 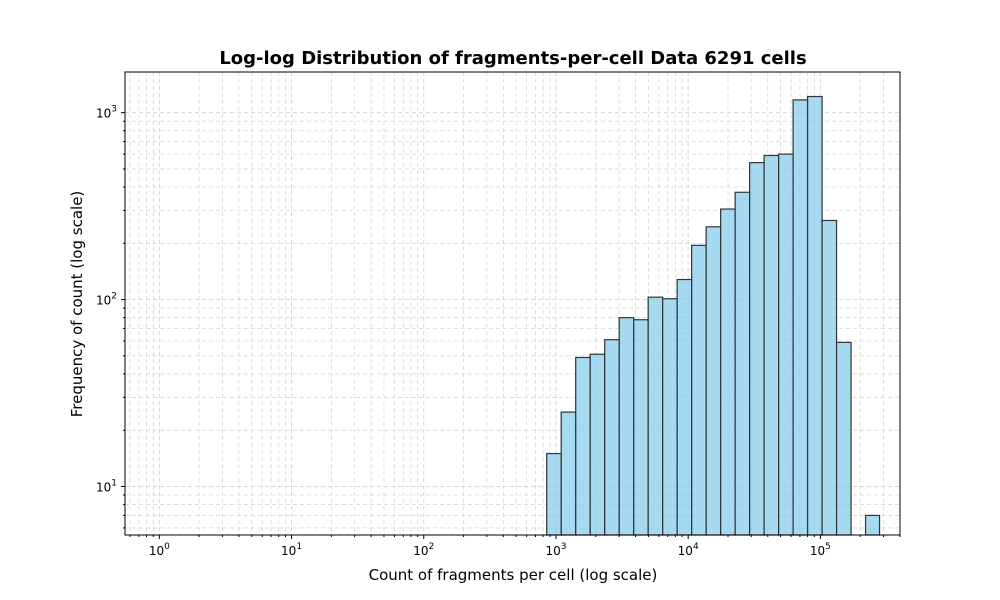 I want to click on x-tick-label: 10¹, so click(x=291, y=550).